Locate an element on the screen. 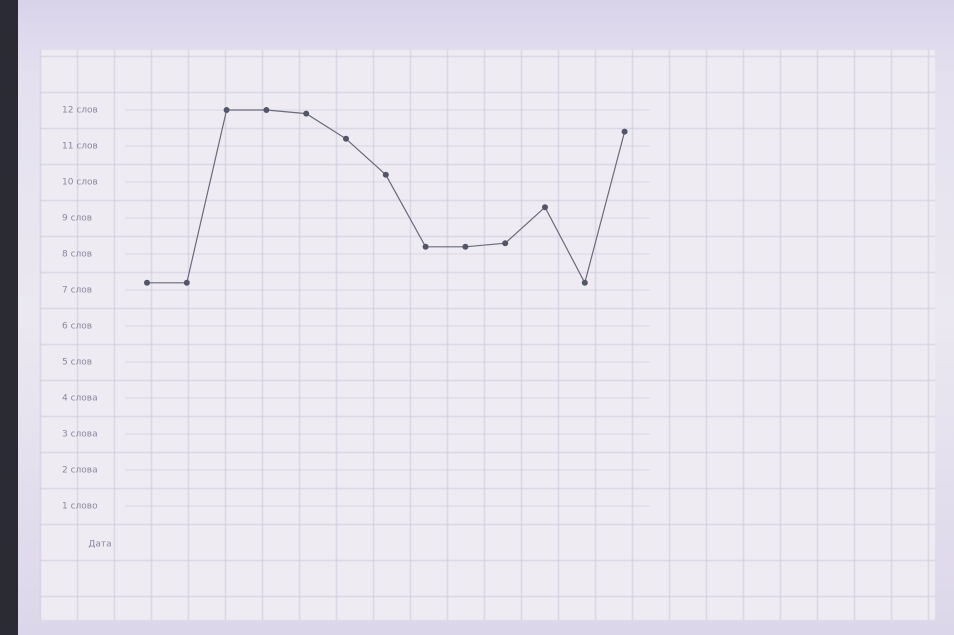  y-tick-label: 2 слова is located at coordinates (80, 471).